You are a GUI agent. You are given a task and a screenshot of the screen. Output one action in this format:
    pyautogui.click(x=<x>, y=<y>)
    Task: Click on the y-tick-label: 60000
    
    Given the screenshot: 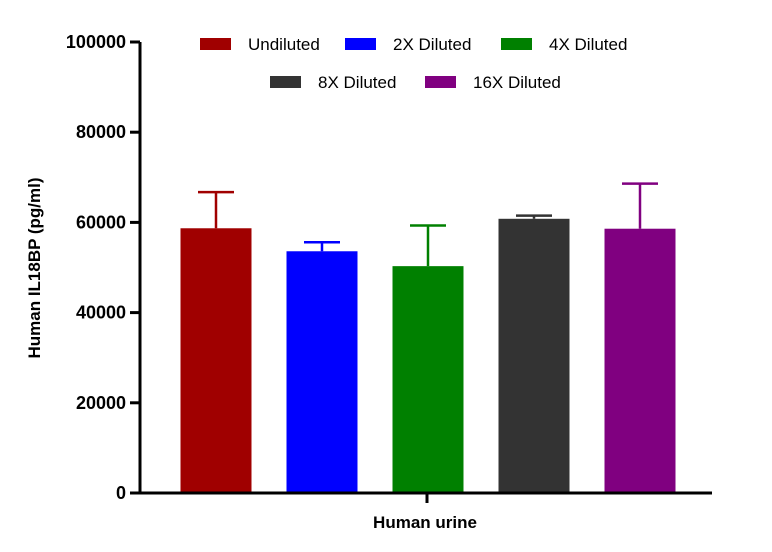 What is the action you would take?
    pyautogui.click(x=101, y=222)
    